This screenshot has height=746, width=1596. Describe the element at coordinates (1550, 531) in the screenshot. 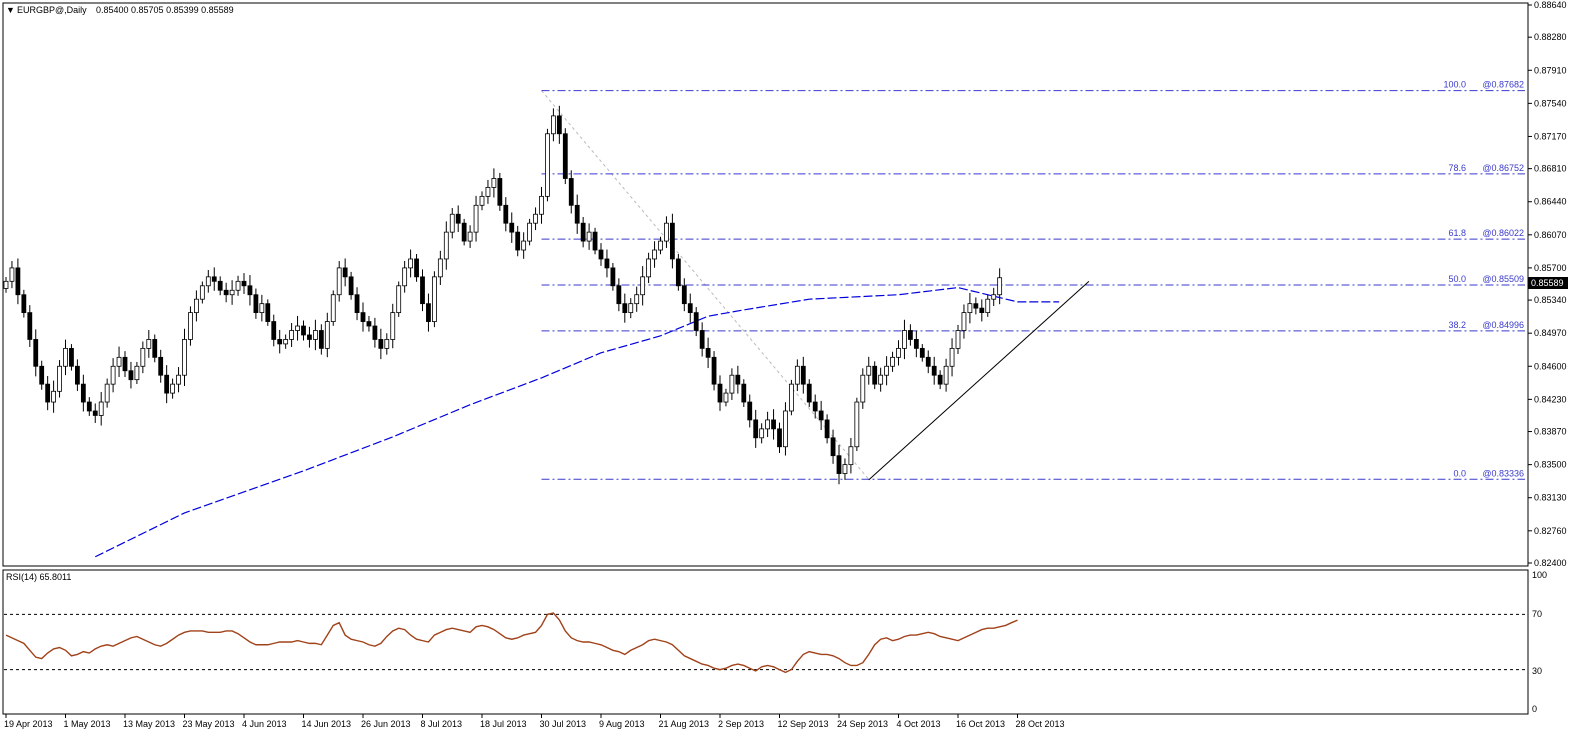

I see `price-tick-label: 0.82760` at that location.